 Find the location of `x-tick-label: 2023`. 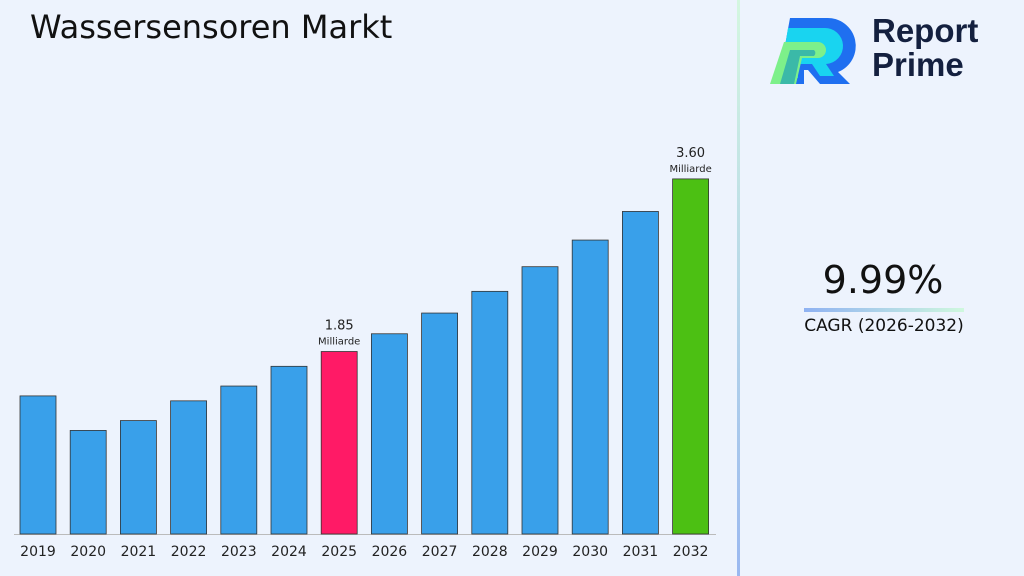

x-tick-label: 2023 is located at coordinates (239, 552).